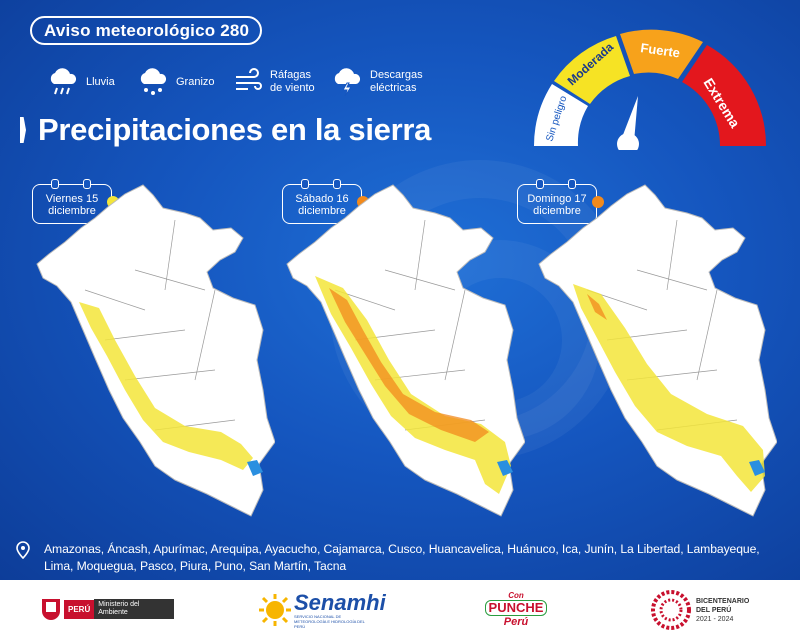  I want to click on title-row: Precipitaciones en la sierra, so click(225, 130).